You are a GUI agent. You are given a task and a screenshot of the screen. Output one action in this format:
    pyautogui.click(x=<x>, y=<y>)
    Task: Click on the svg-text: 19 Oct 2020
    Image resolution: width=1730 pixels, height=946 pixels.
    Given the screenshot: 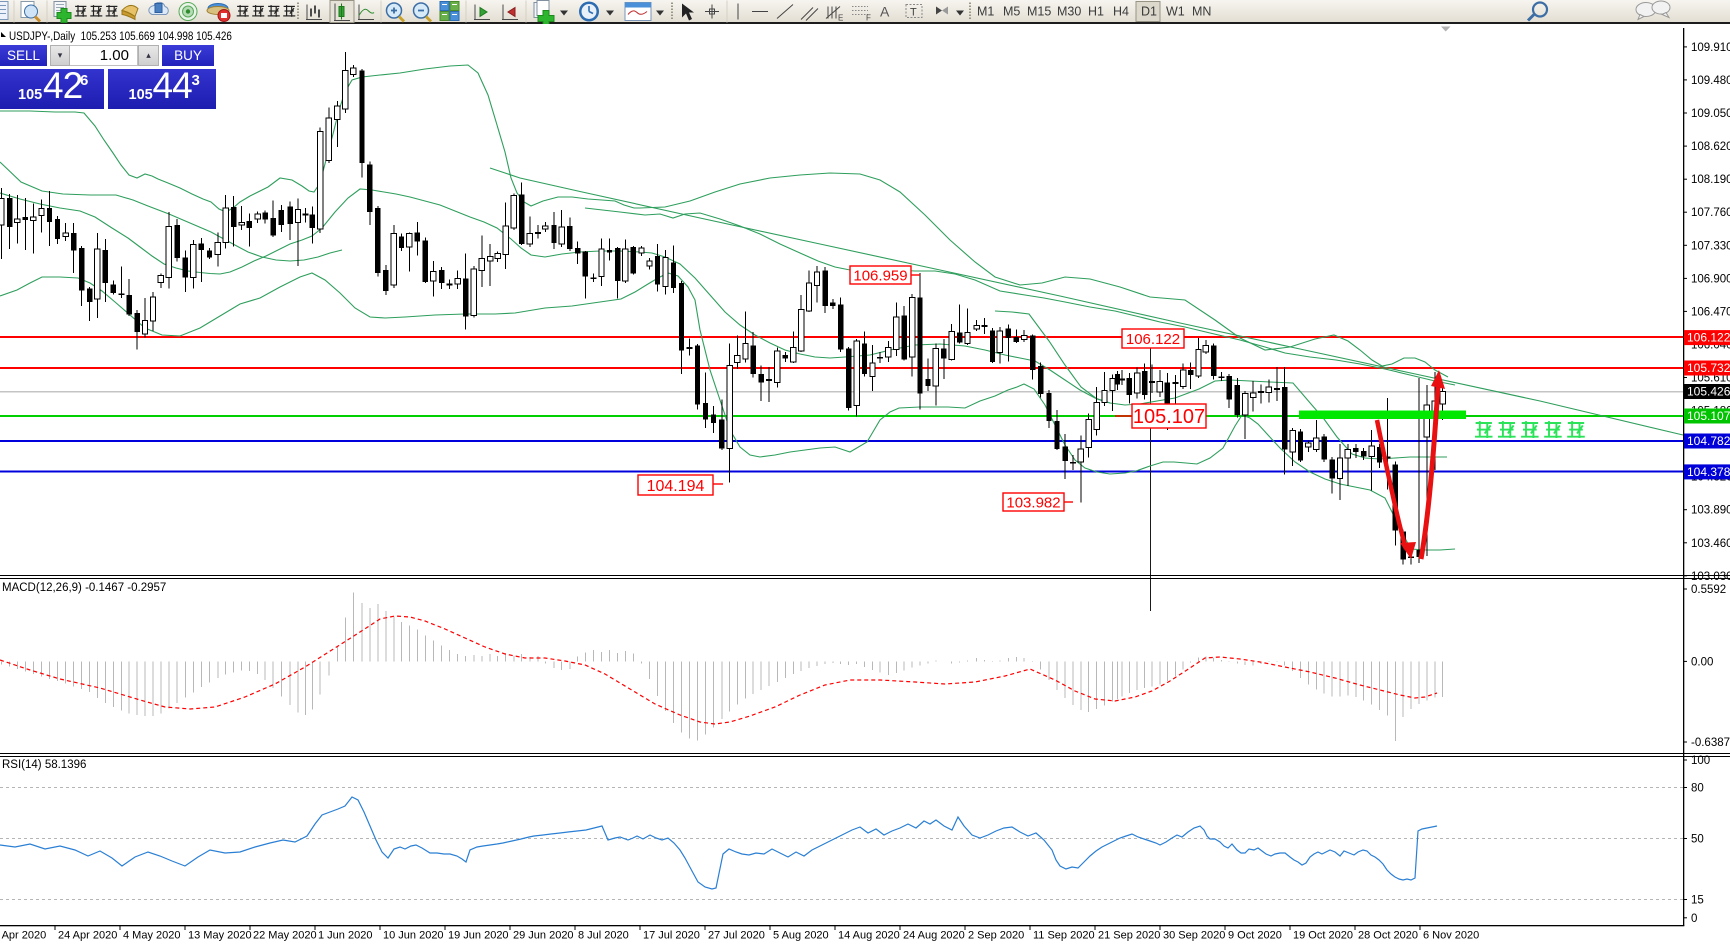 What is the action you would take?
    pyautogui.click(x=1323, y=936)
    